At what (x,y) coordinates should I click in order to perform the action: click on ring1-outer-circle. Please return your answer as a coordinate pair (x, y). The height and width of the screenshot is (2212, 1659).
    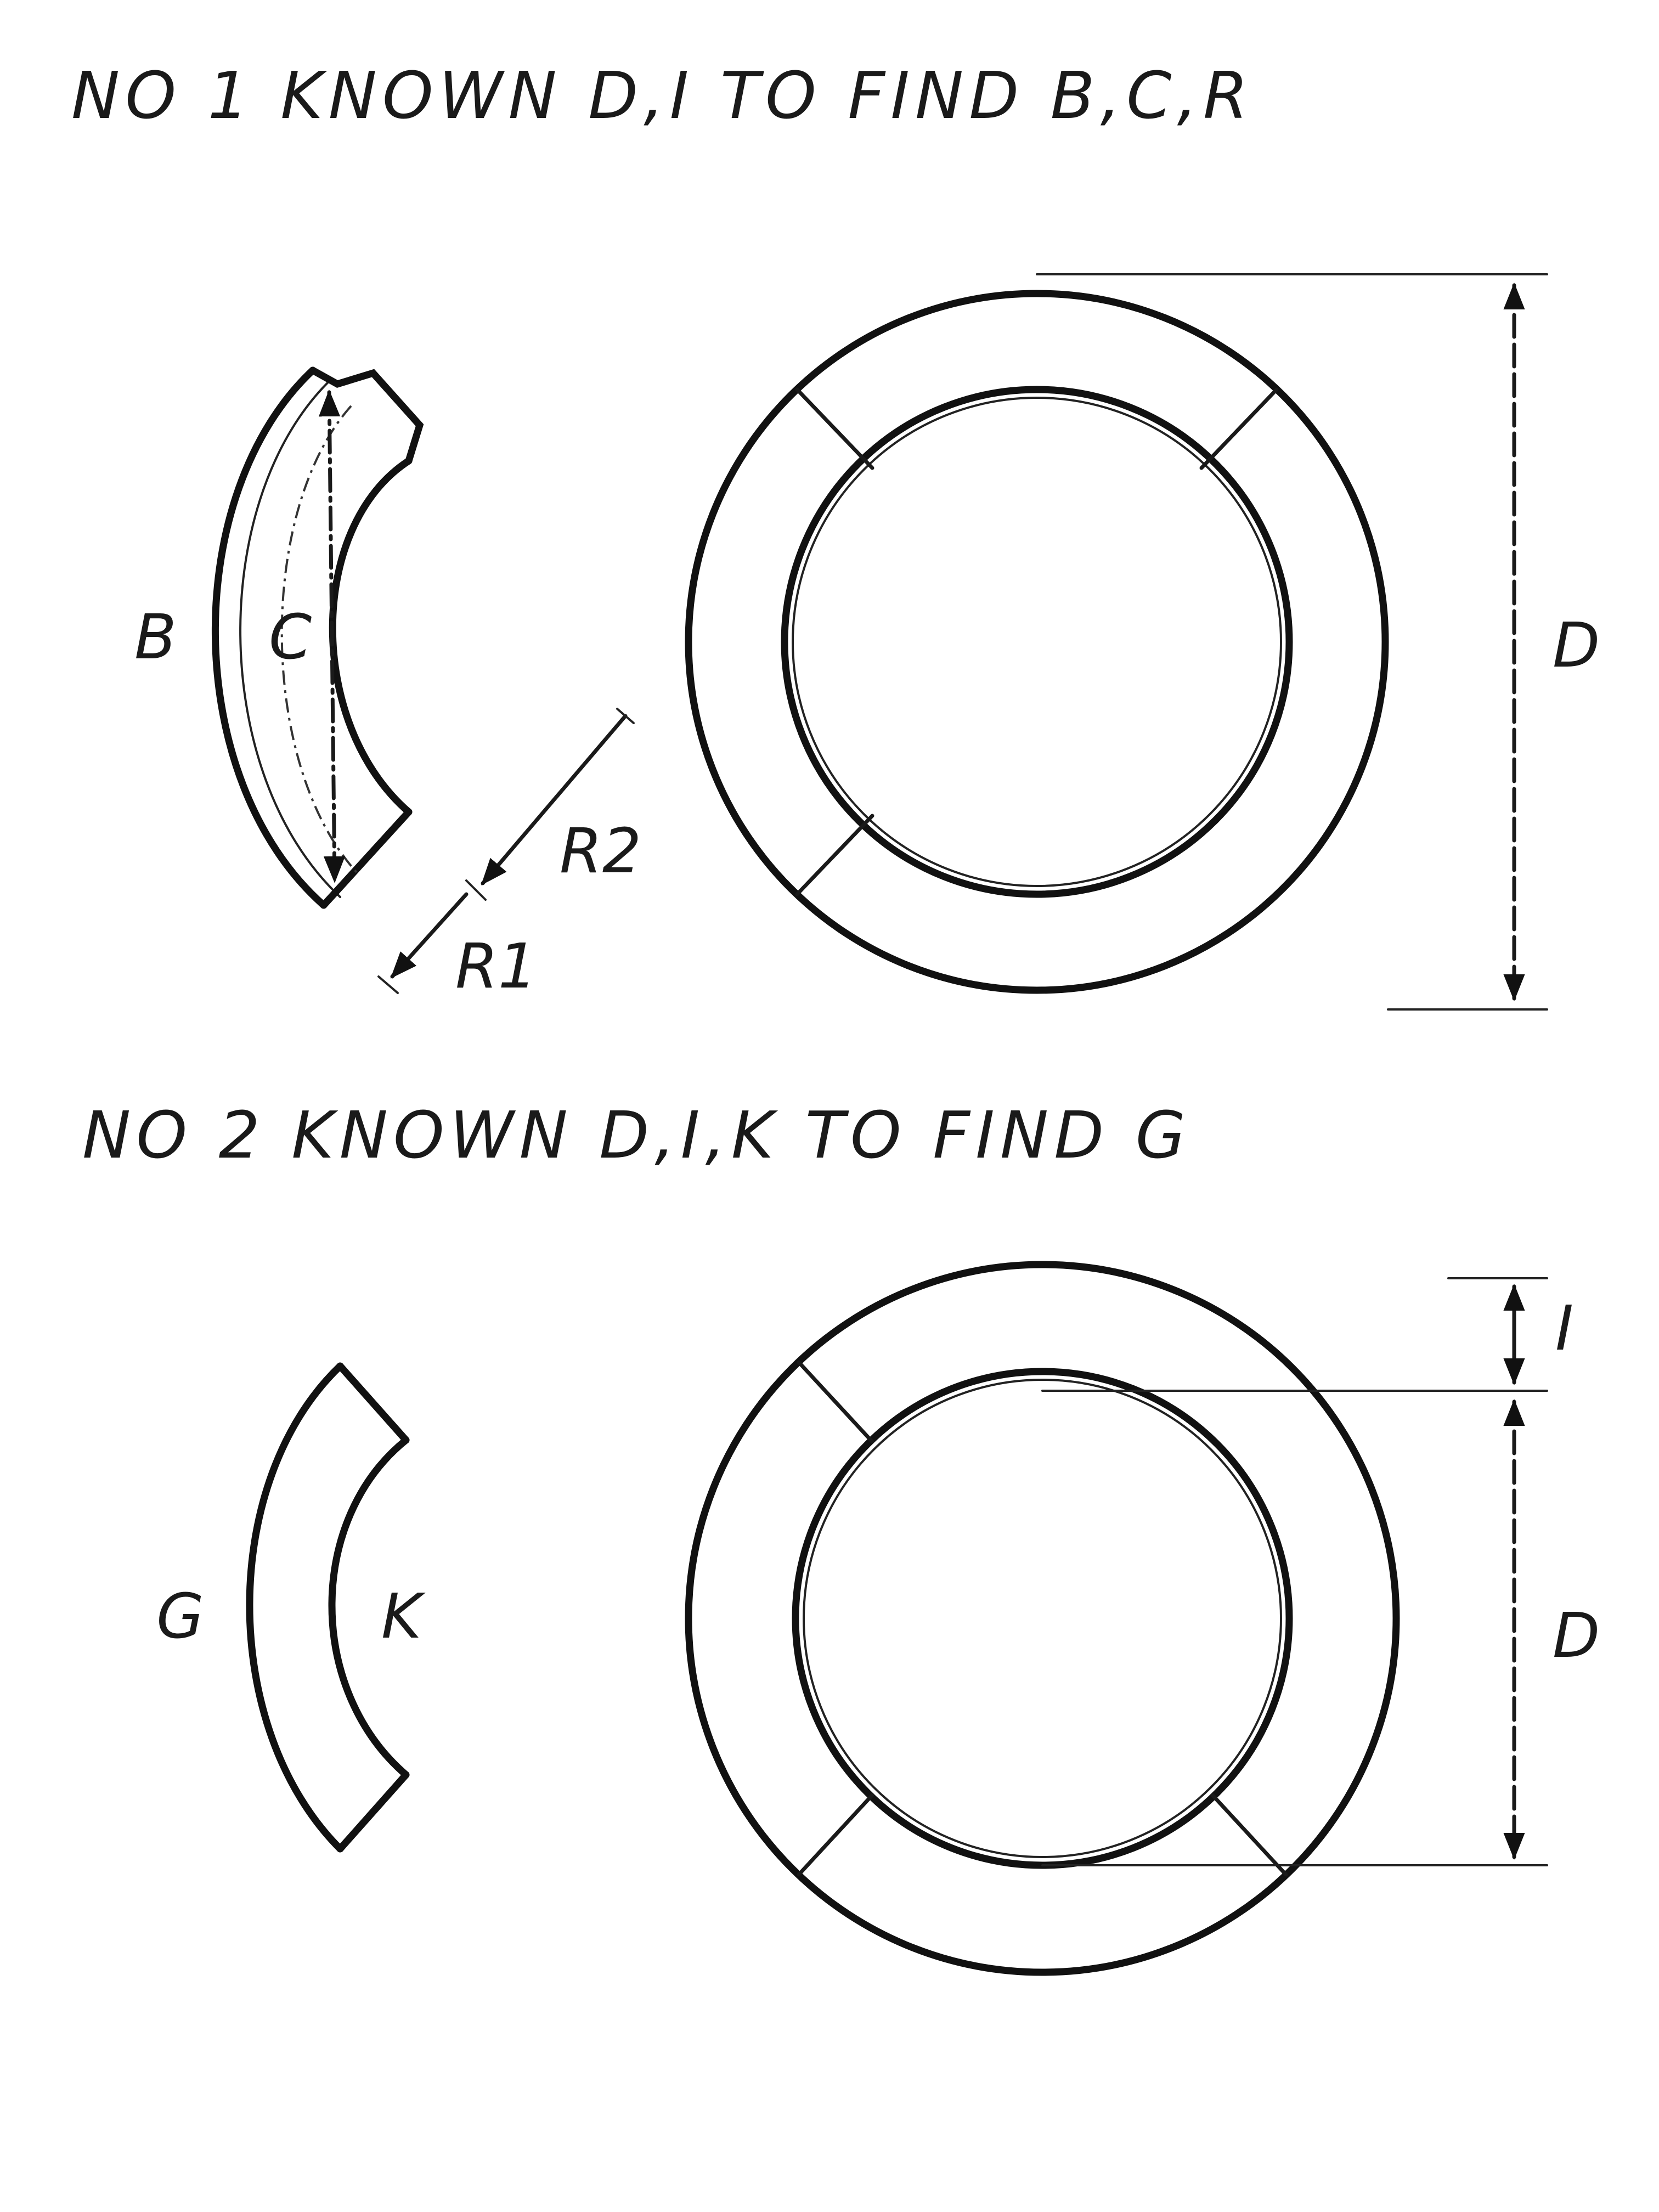
    Looking at the image, I should click on (1037, 642).